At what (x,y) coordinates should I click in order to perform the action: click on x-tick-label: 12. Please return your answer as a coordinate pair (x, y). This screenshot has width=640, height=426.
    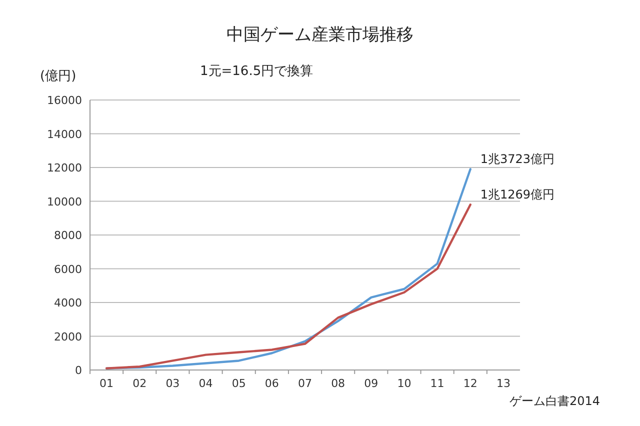
    Looking at the image, I should click on (470, 383).